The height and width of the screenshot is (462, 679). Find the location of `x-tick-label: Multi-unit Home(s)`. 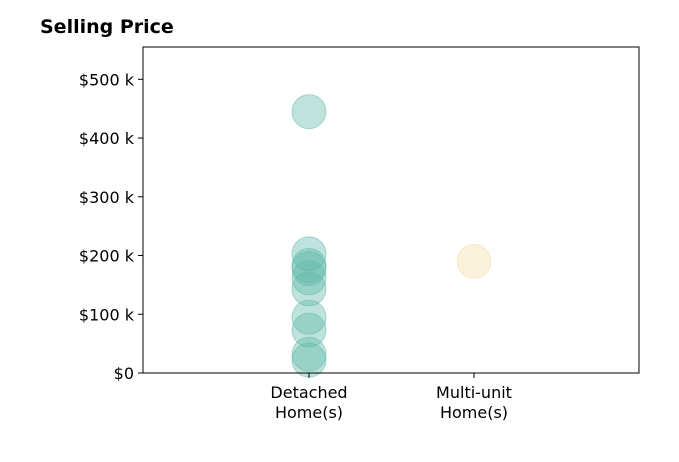

x-tick-label: Multi-unit Home(s) is located at coordinates (474, 402).